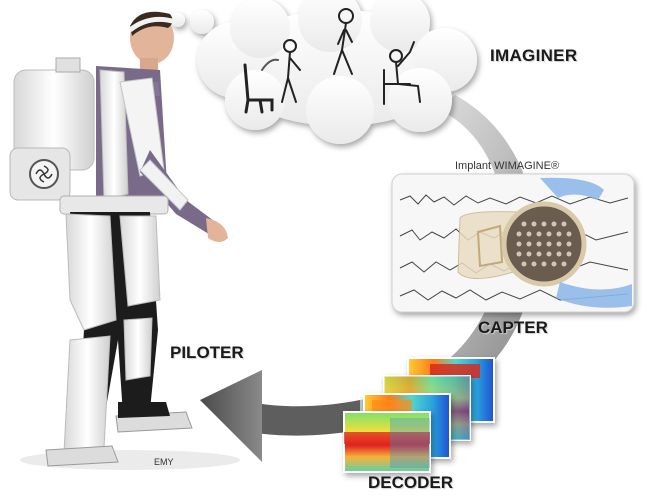 The height and width of the screenshot is (497, 647). What do you see at coordinates (324, 72) in the screenshot?
I see `thought-cloud` at bounding box center [324, 72].